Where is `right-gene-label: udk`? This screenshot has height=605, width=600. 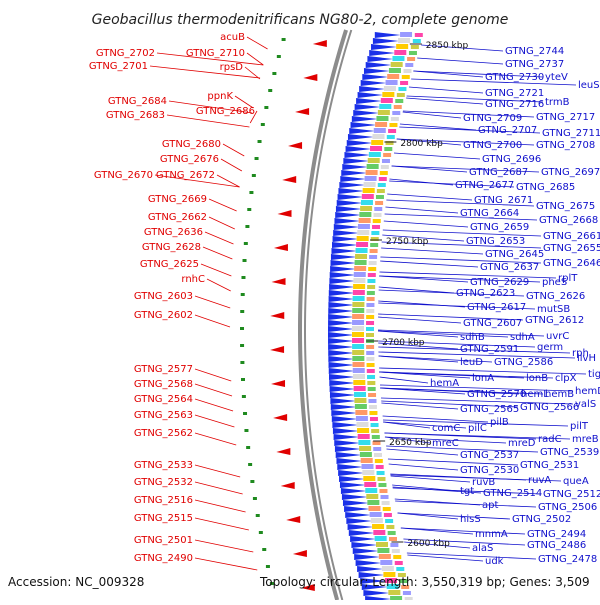 right-gene-label: udk is located at coordinates (494, 561).